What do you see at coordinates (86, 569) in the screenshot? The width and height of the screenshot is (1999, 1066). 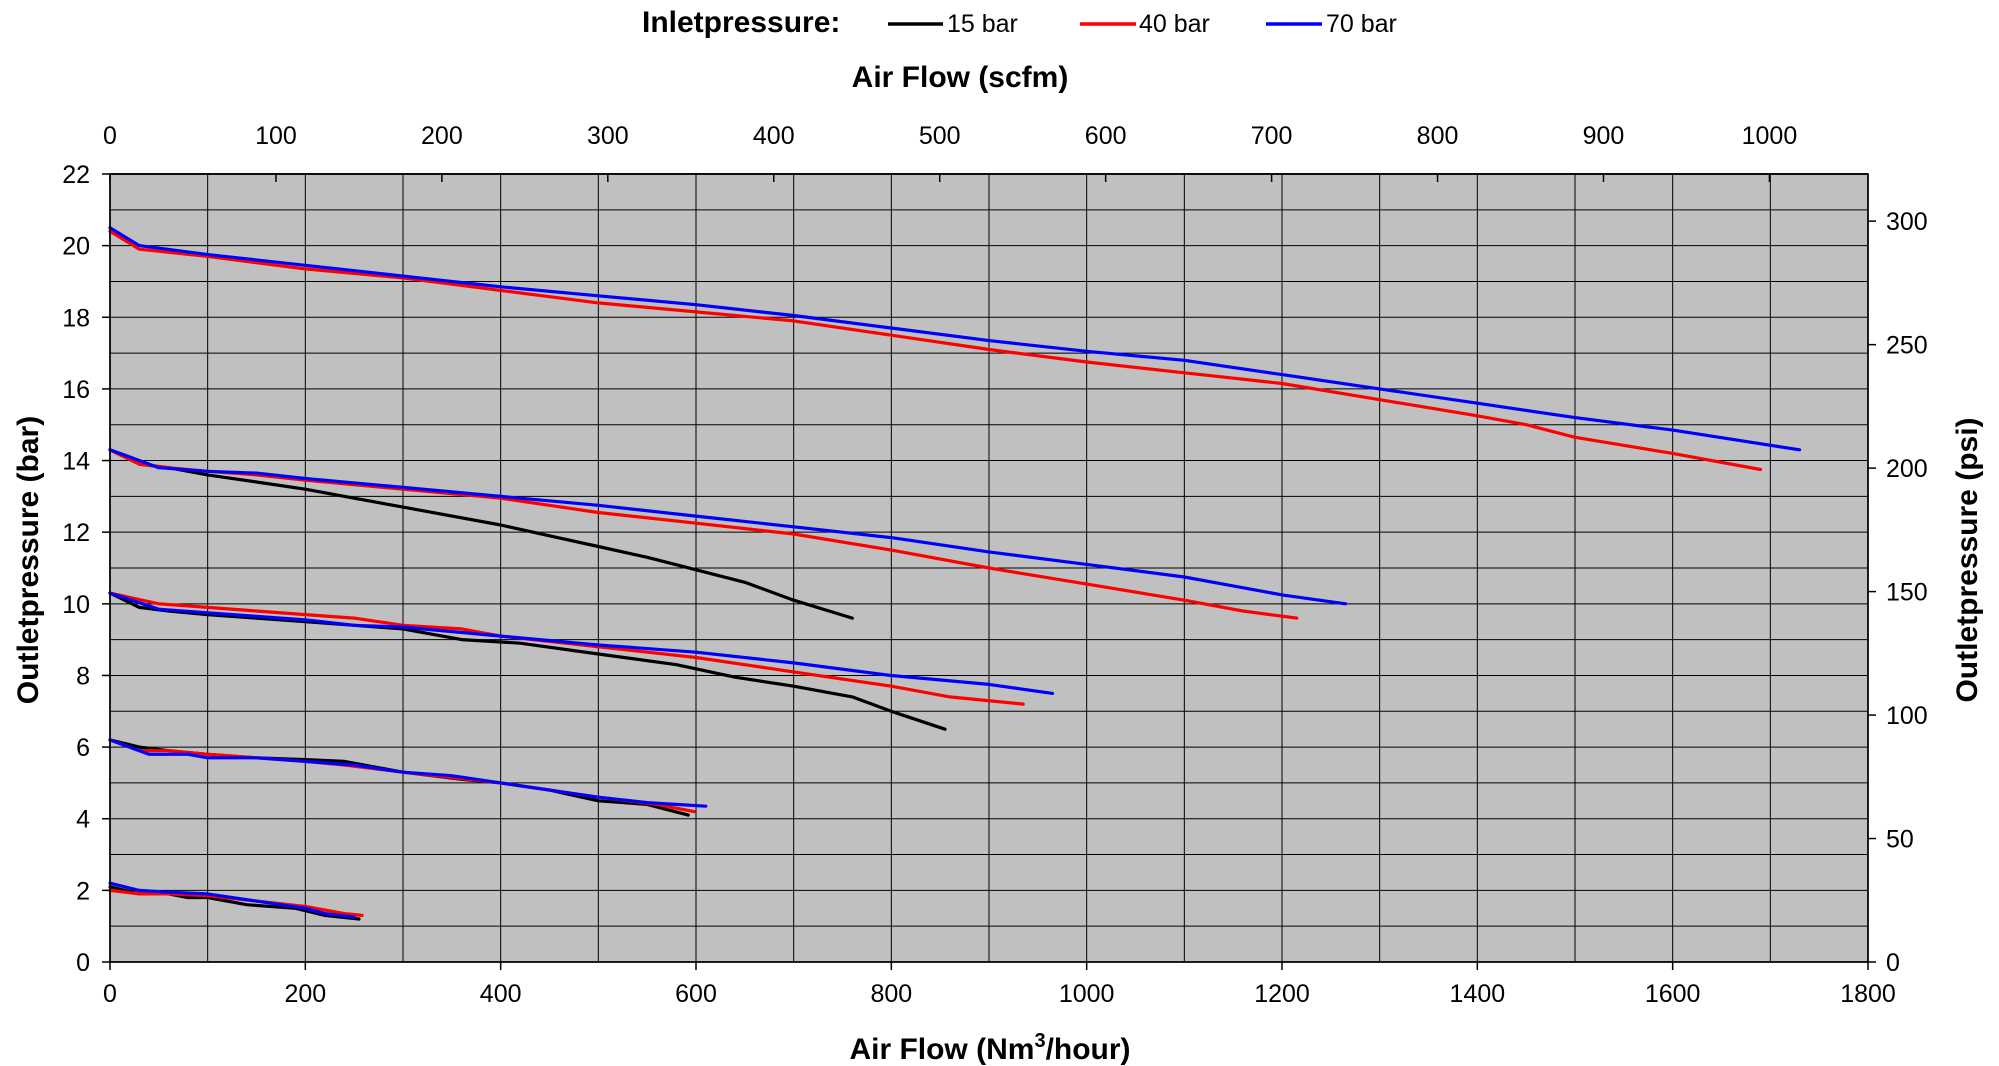 I see `left-axis: 0 2 4 6 8 10 12 14 16 18 20 22` at bounding box center [86, 569].